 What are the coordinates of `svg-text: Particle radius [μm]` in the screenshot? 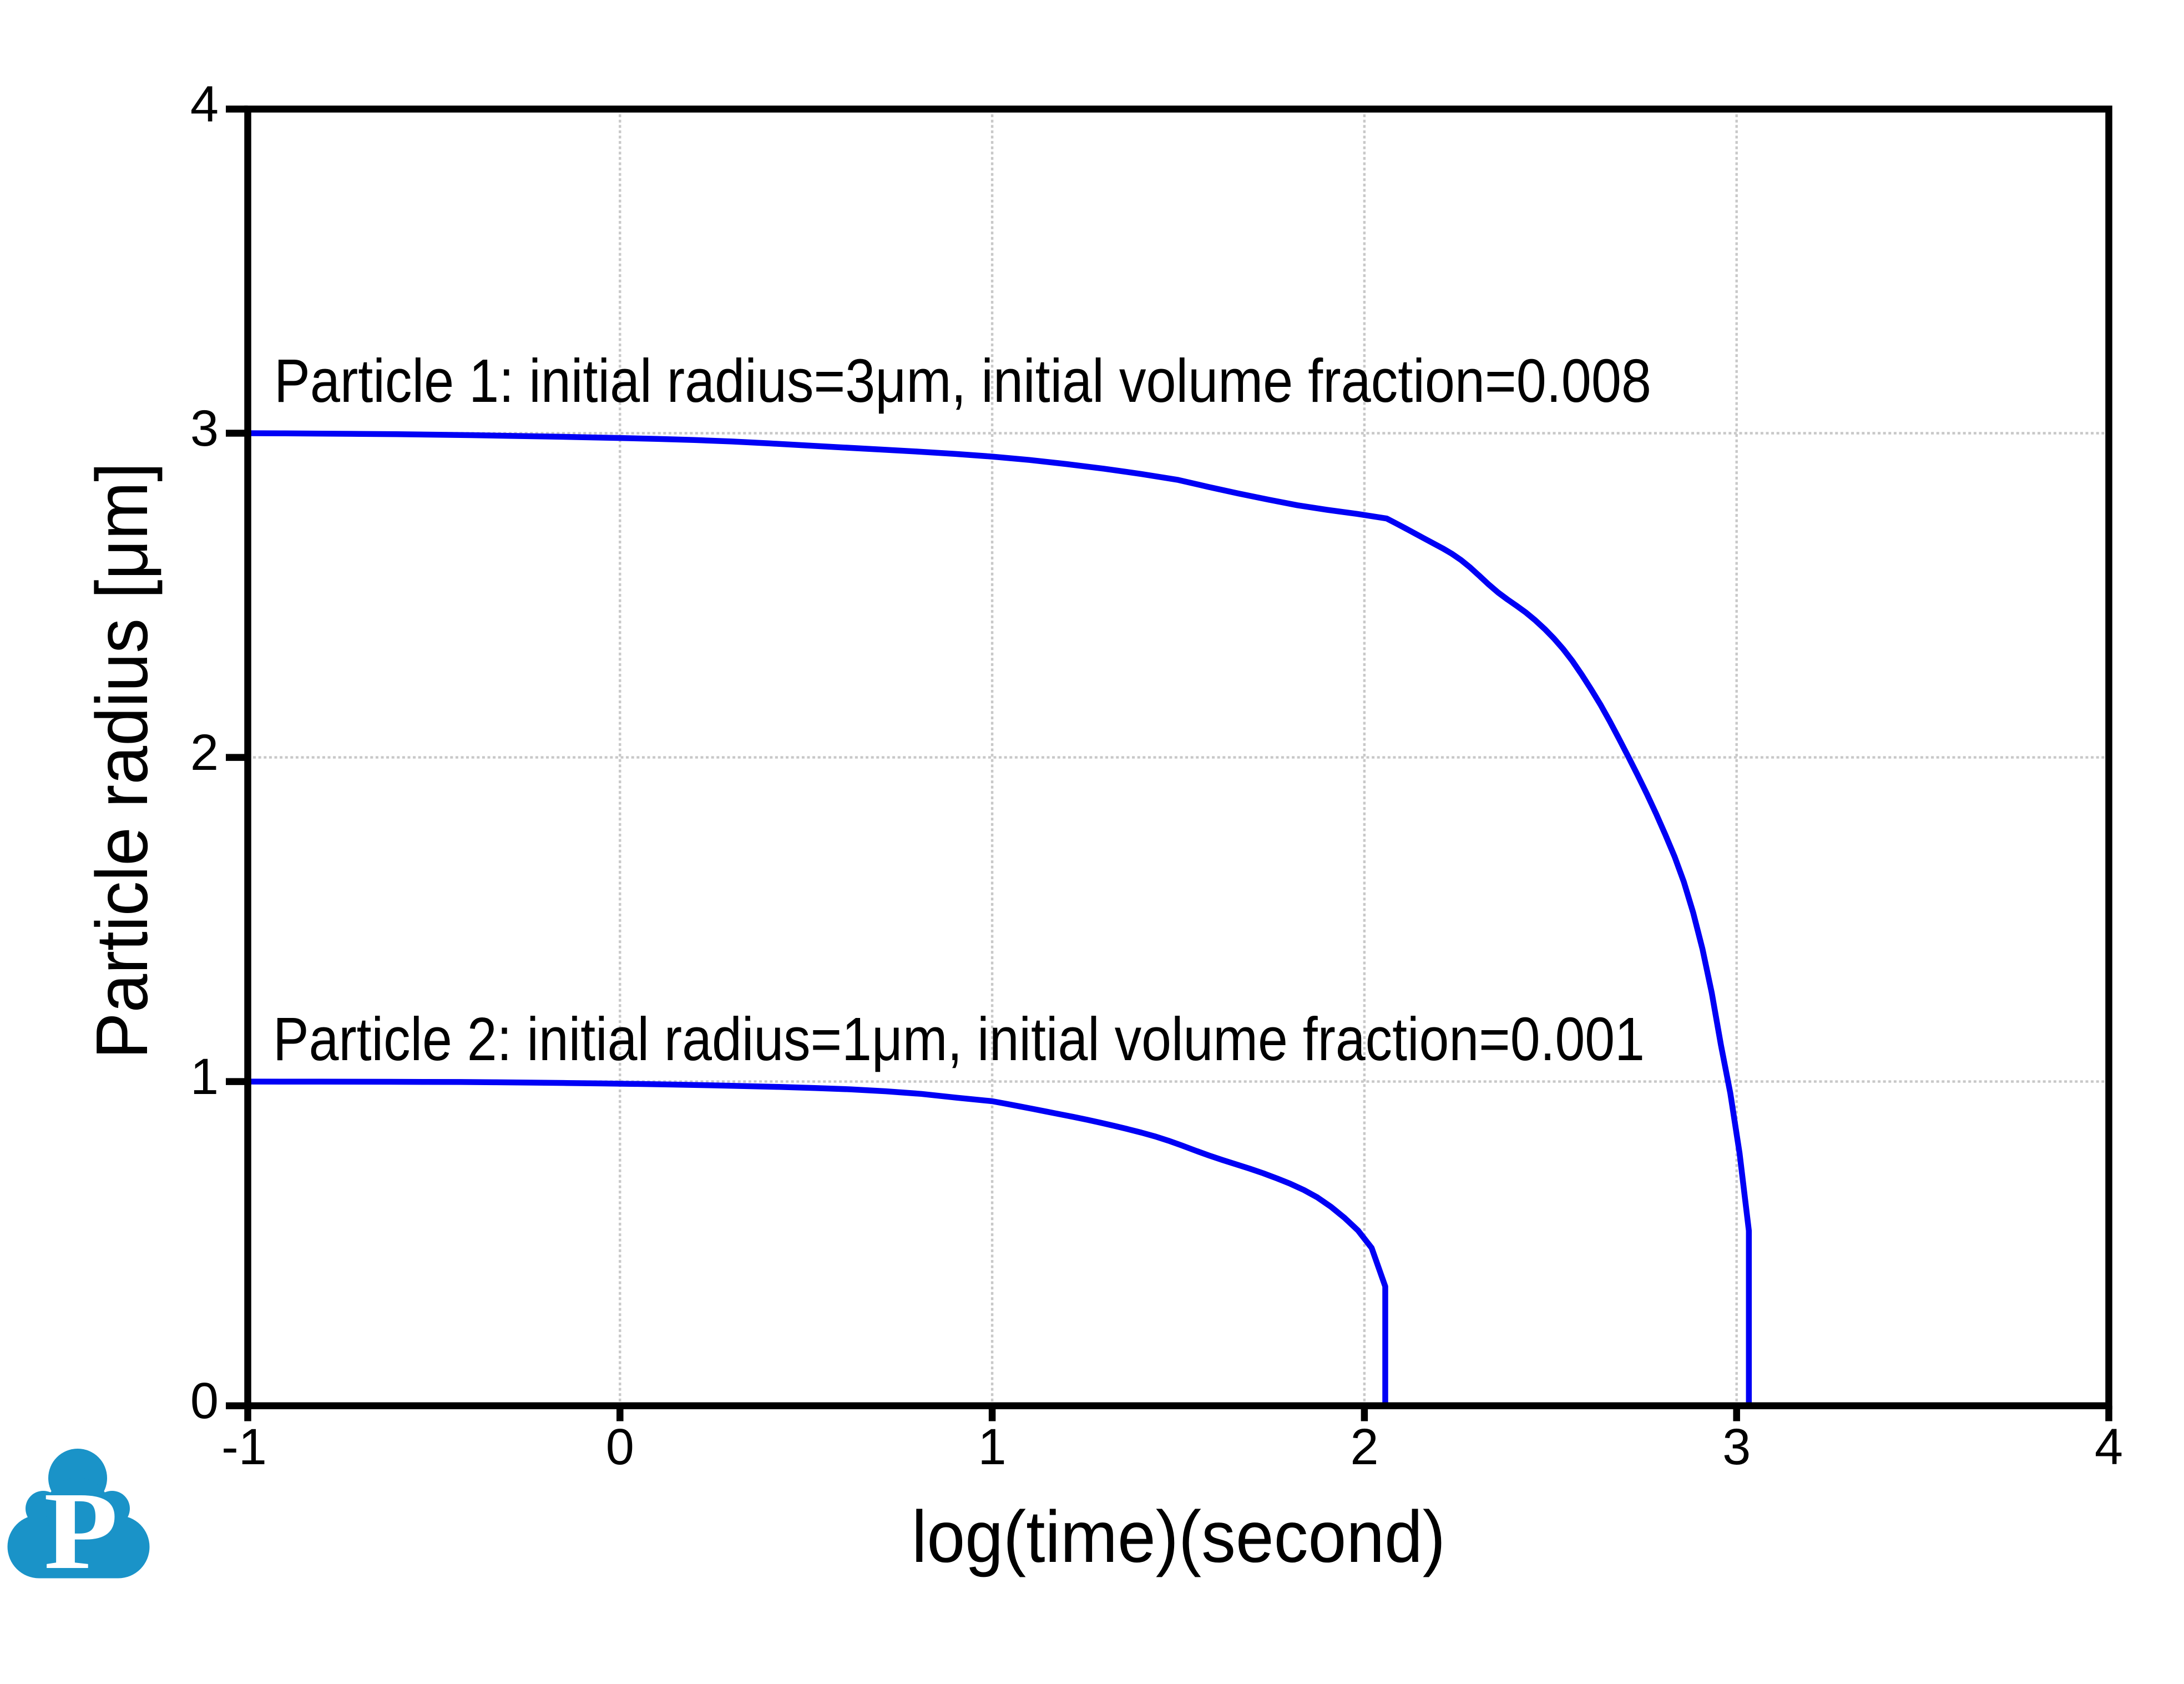 It's located at (122, 760).